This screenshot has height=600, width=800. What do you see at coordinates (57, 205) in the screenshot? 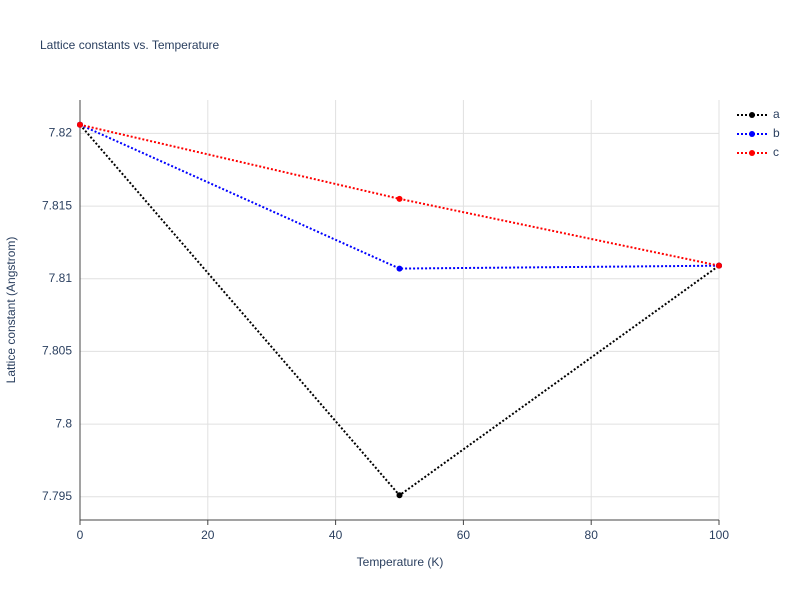
I see `y-tick-label: 7.815` at bounding box center [57, 205].